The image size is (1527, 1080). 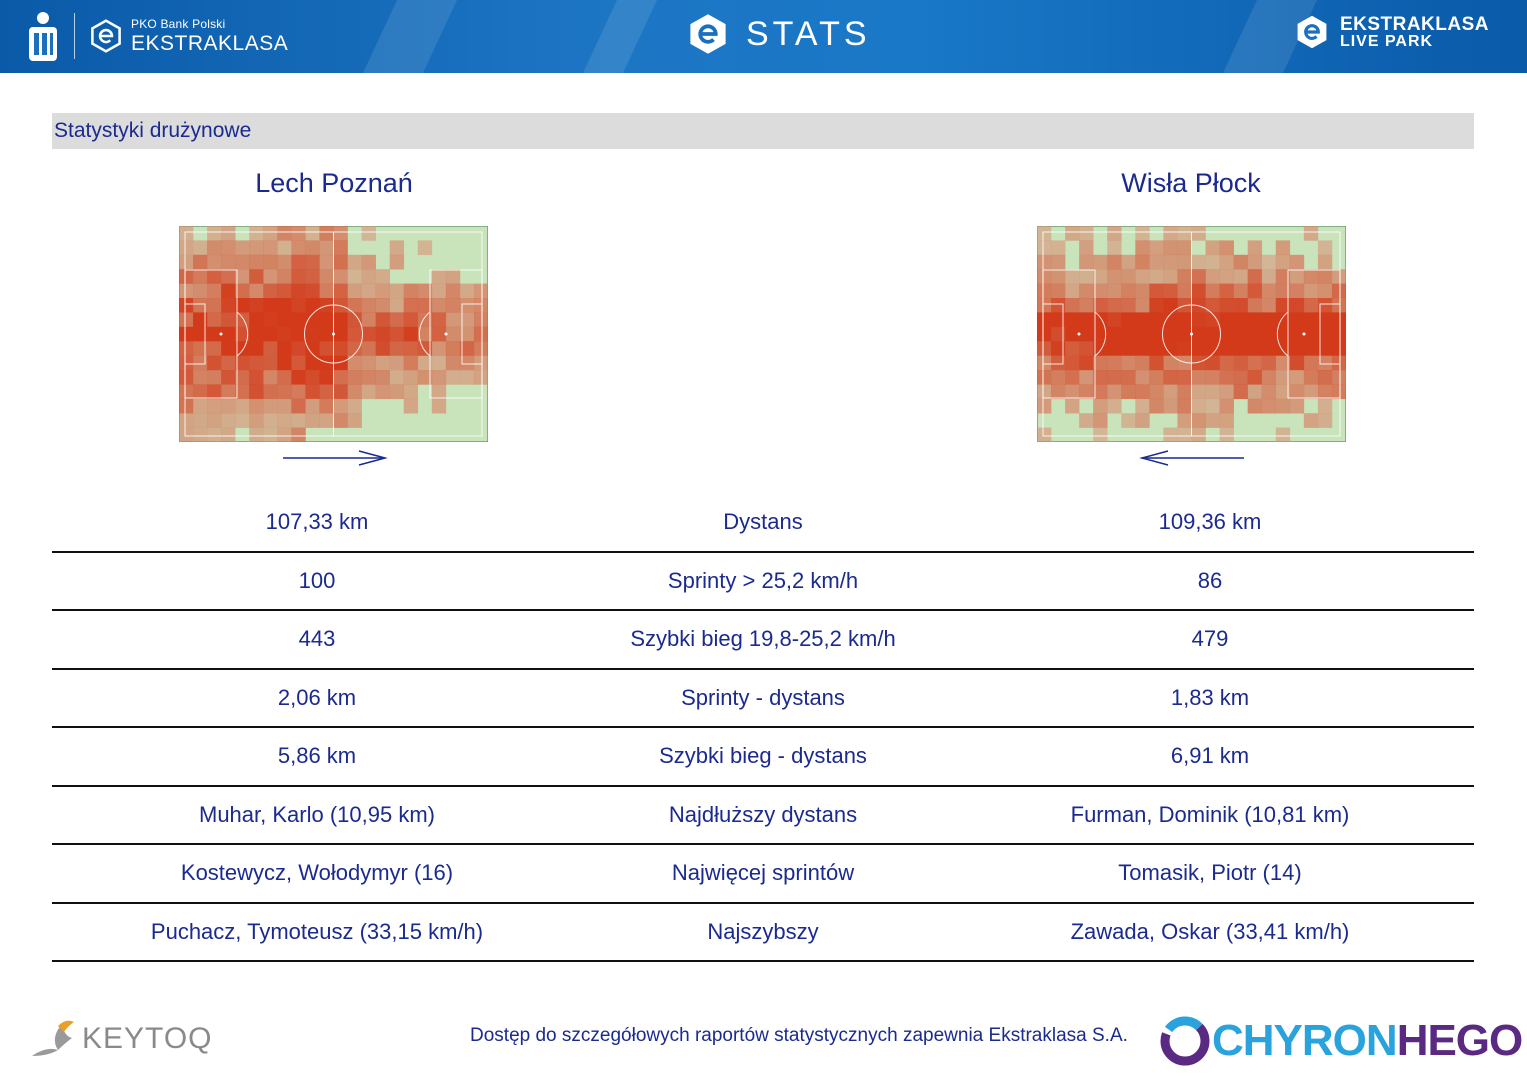 I want to click on pko-ekstraklasa-logo: PKO Bank Polski EKSTRAKLASA, so click(x=157, y=36).